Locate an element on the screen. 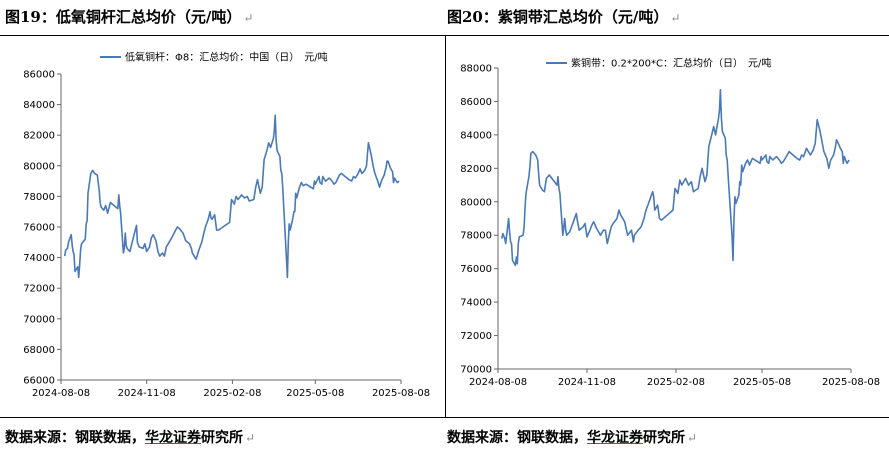 The image size is (889, 451). table-column-divider is located at coordinates (445, 226).